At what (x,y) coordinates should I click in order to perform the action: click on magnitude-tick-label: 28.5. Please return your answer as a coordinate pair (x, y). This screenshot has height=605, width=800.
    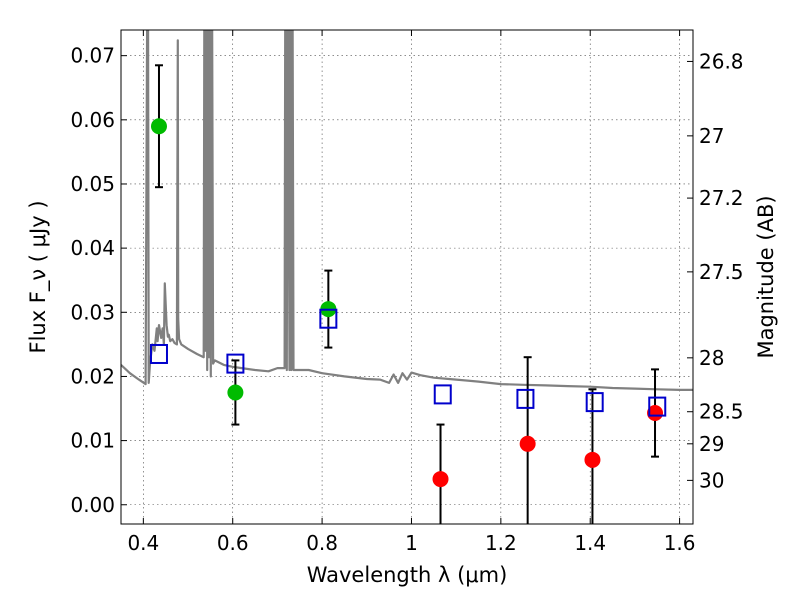
    Looking at the image, I should click on (721, 412).